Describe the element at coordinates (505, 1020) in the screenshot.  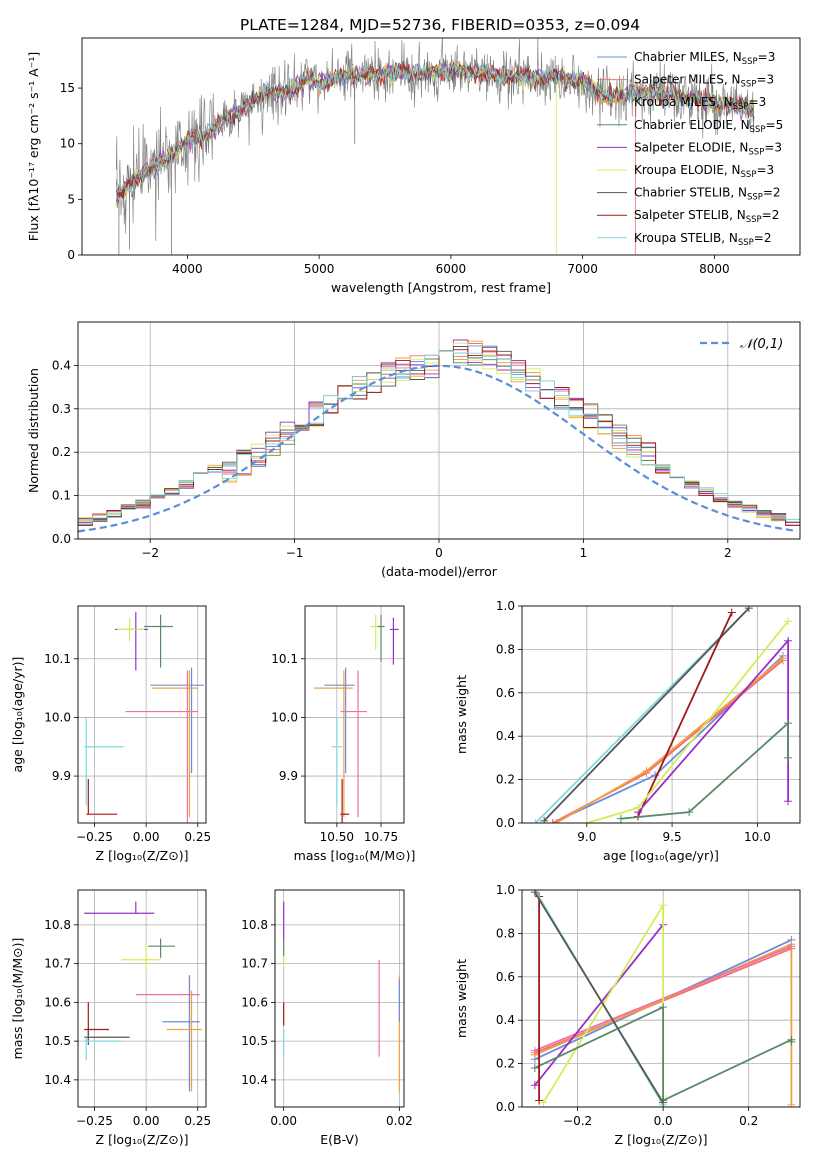
I see `y-tick-label: 0.4` at that location.